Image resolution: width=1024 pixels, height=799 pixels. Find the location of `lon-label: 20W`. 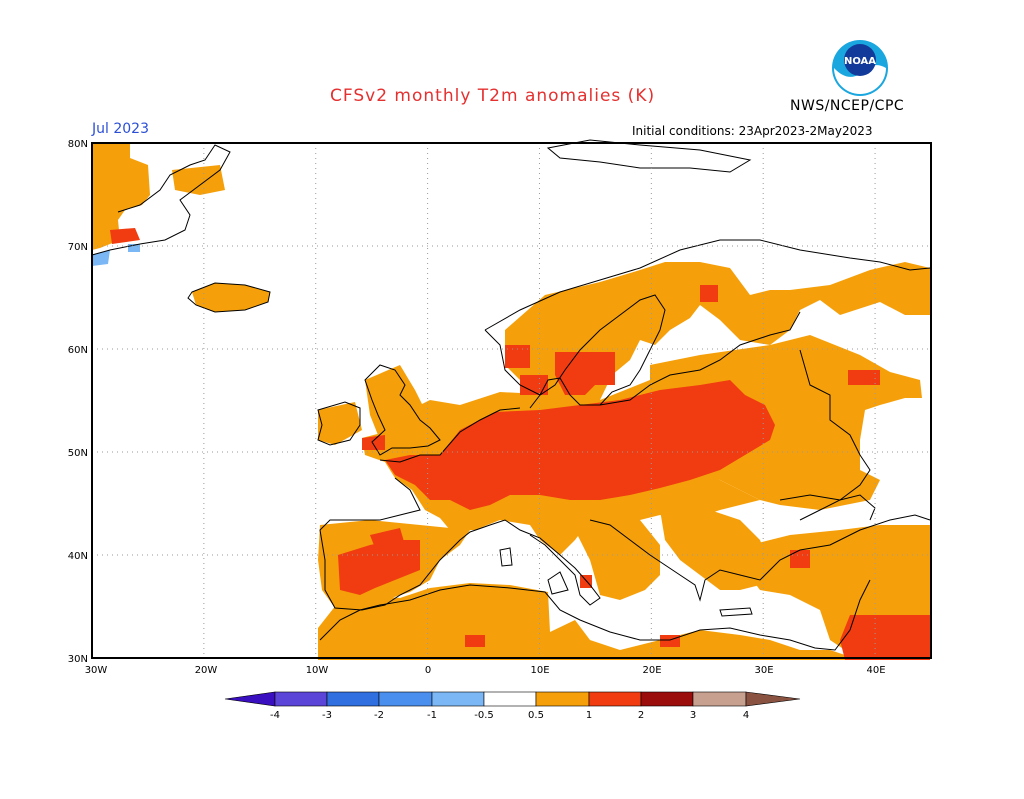

lon-label: 20W is located at coordinates (206, 670).